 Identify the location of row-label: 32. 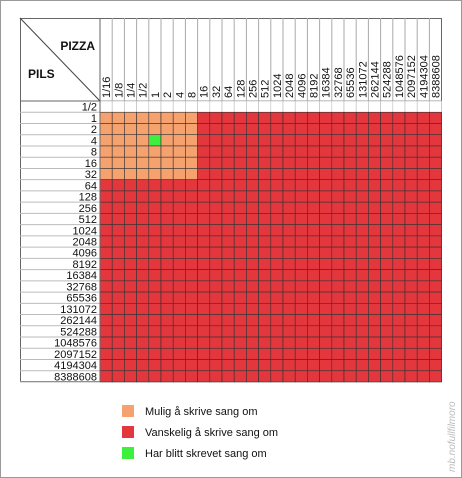
(91, 175).